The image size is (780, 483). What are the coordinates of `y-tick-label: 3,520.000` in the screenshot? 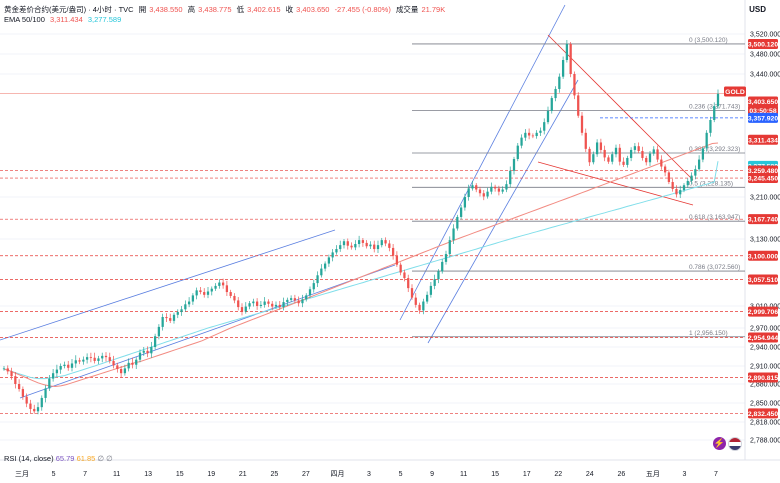 It's located at (765, 35).